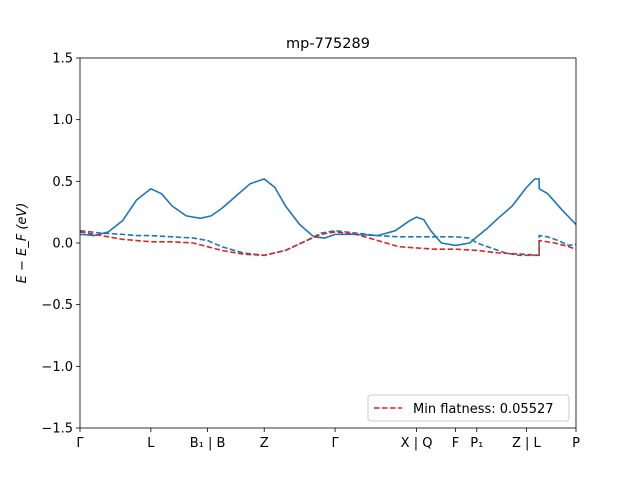 The width and height of the screenshot is (640, 480). I want to click on x-tick-label: P₁, so click(476, 443).